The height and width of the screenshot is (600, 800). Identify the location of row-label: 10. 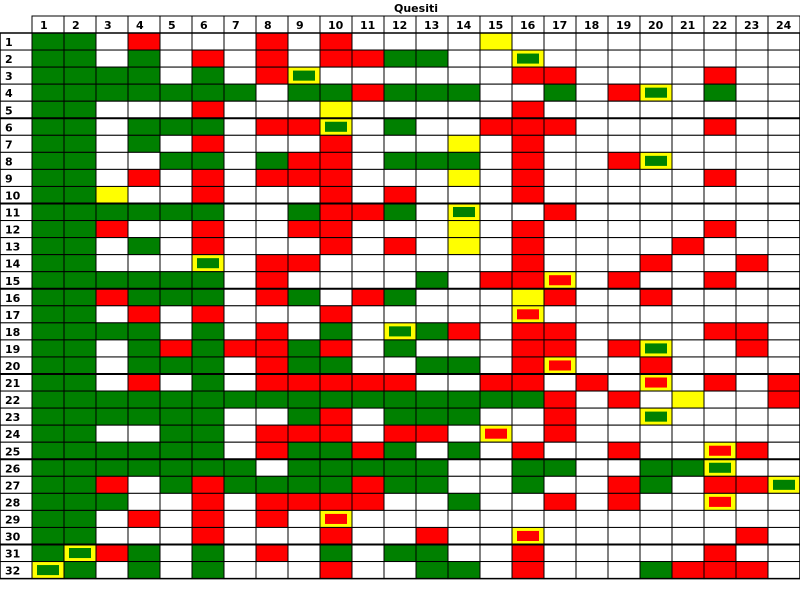
(13, 196).